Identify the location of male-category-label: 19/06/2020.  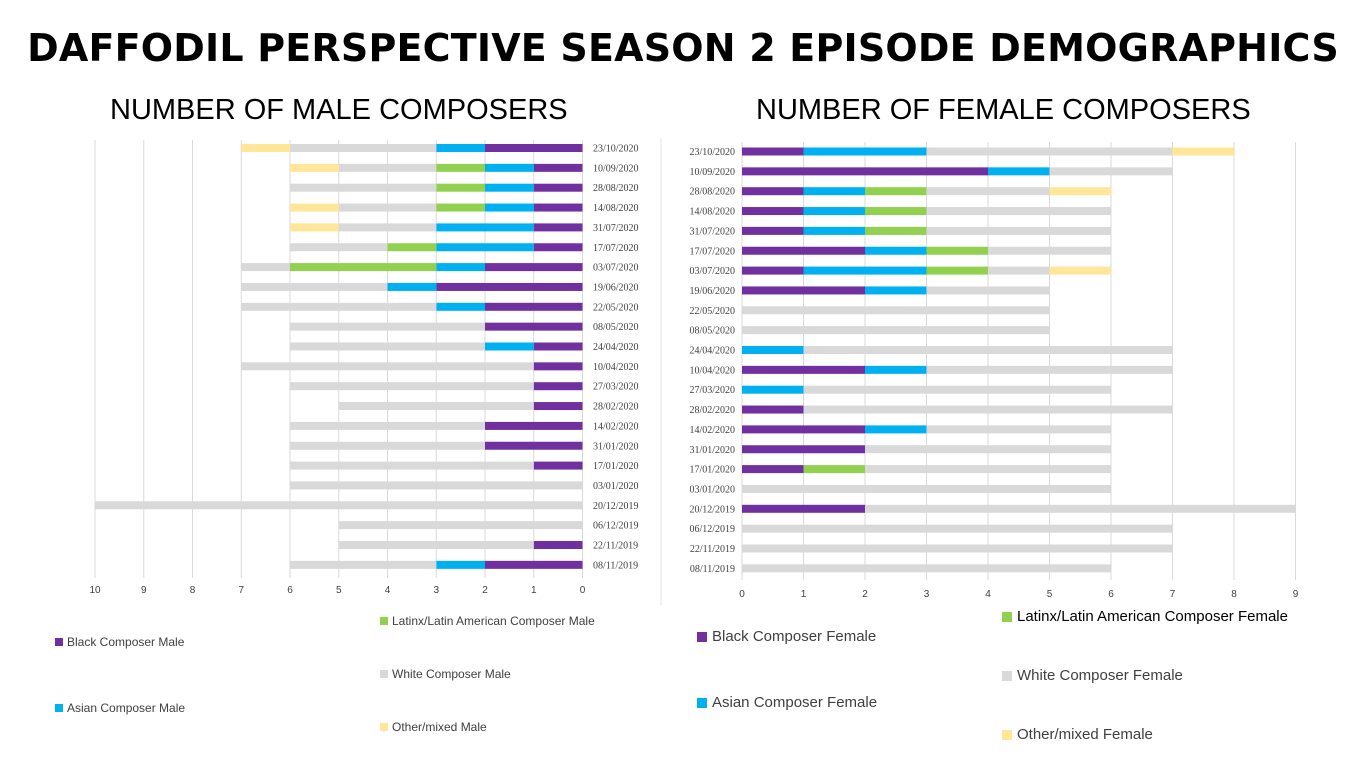
(616, 287).